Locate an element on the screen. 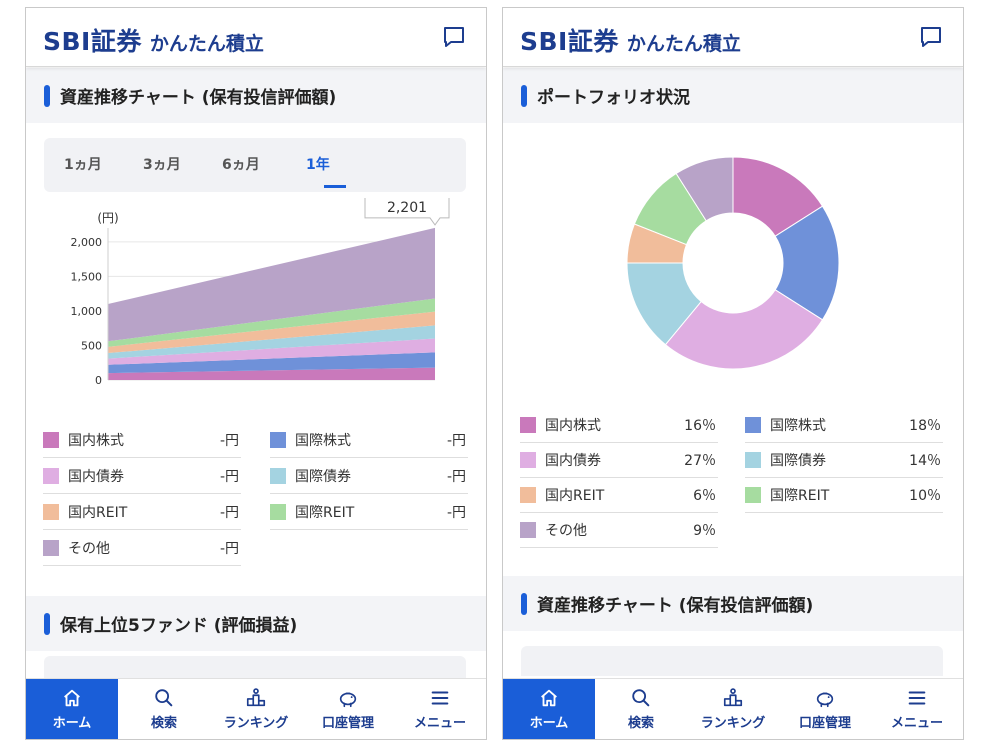 This screenshot has width=988, height=747. legend-item: 国際株式 -円 is located at coordinates (369, 440).